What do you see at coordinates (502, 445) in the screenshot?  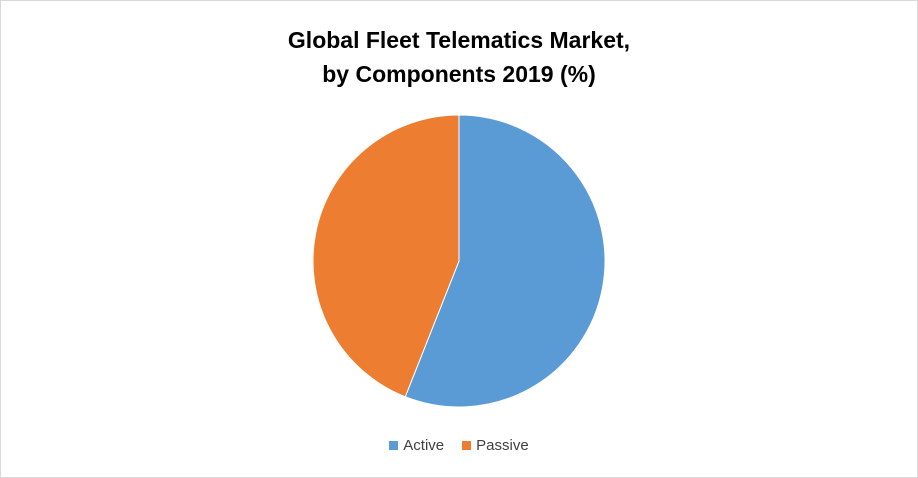 I see `legend-label-passive: Passive` at bounding box center [502, 445].